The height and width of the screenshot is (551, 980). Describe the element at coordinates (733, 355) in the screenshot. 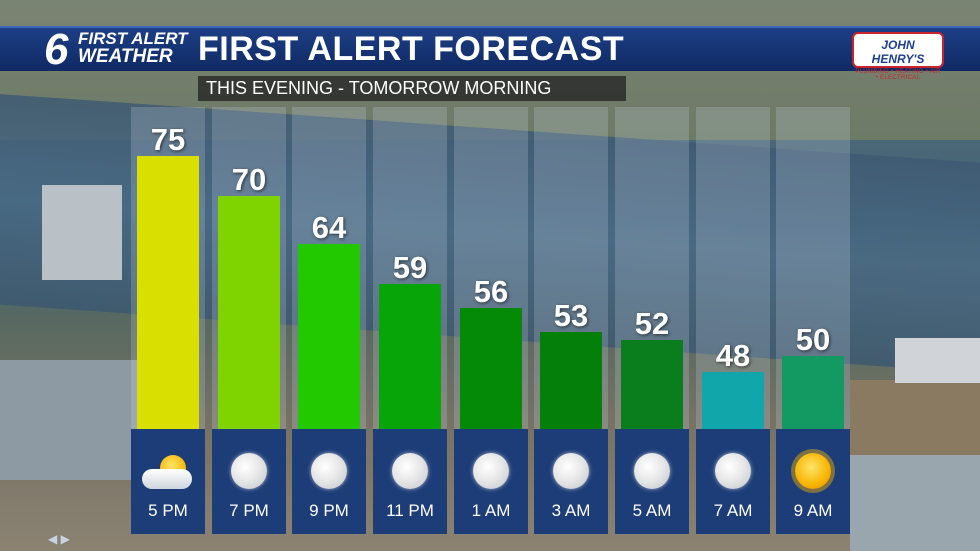

I see `temperature-value: 48` at that location.